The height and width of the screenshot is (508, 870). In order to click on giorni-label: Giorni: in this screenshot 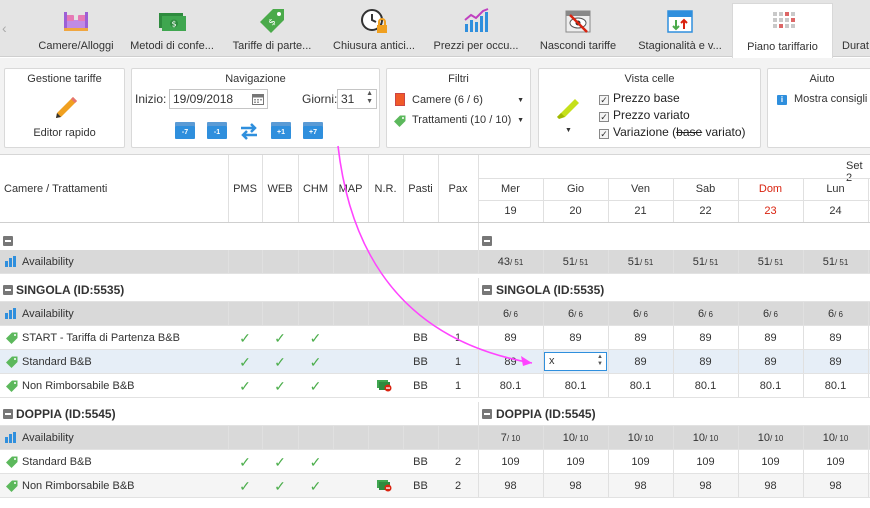, I will do `click(320, 99)`.